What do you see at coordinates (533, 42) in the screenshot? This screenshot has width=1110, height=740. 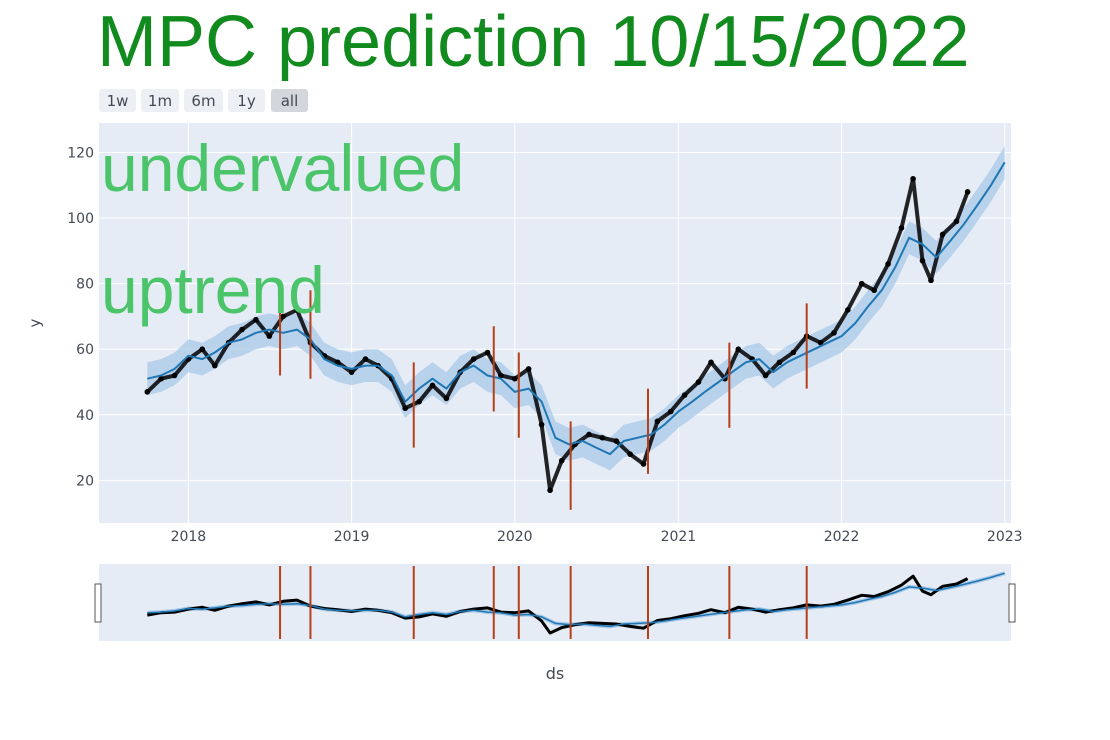 I see `chart-title: MPC prediction 10/15/2022` at bounding box center [533, 42].